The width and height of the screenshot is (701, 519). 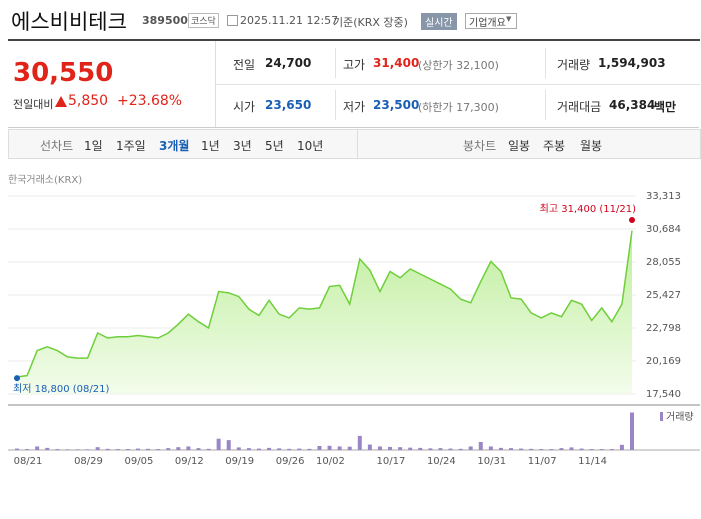 I want to click on x-tick-label: 10/24, so click(x=441, y=461).